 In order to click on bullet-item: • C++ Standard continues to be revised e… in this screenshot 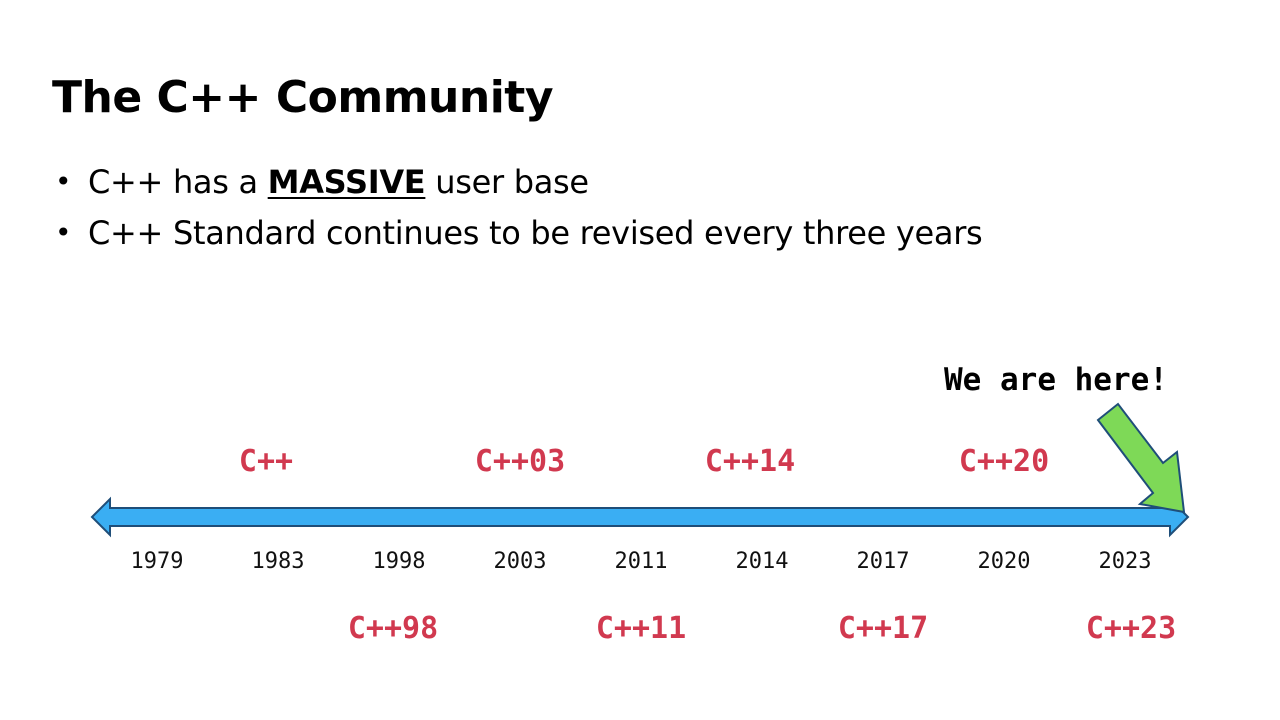, I will do `click(517, 236)`.